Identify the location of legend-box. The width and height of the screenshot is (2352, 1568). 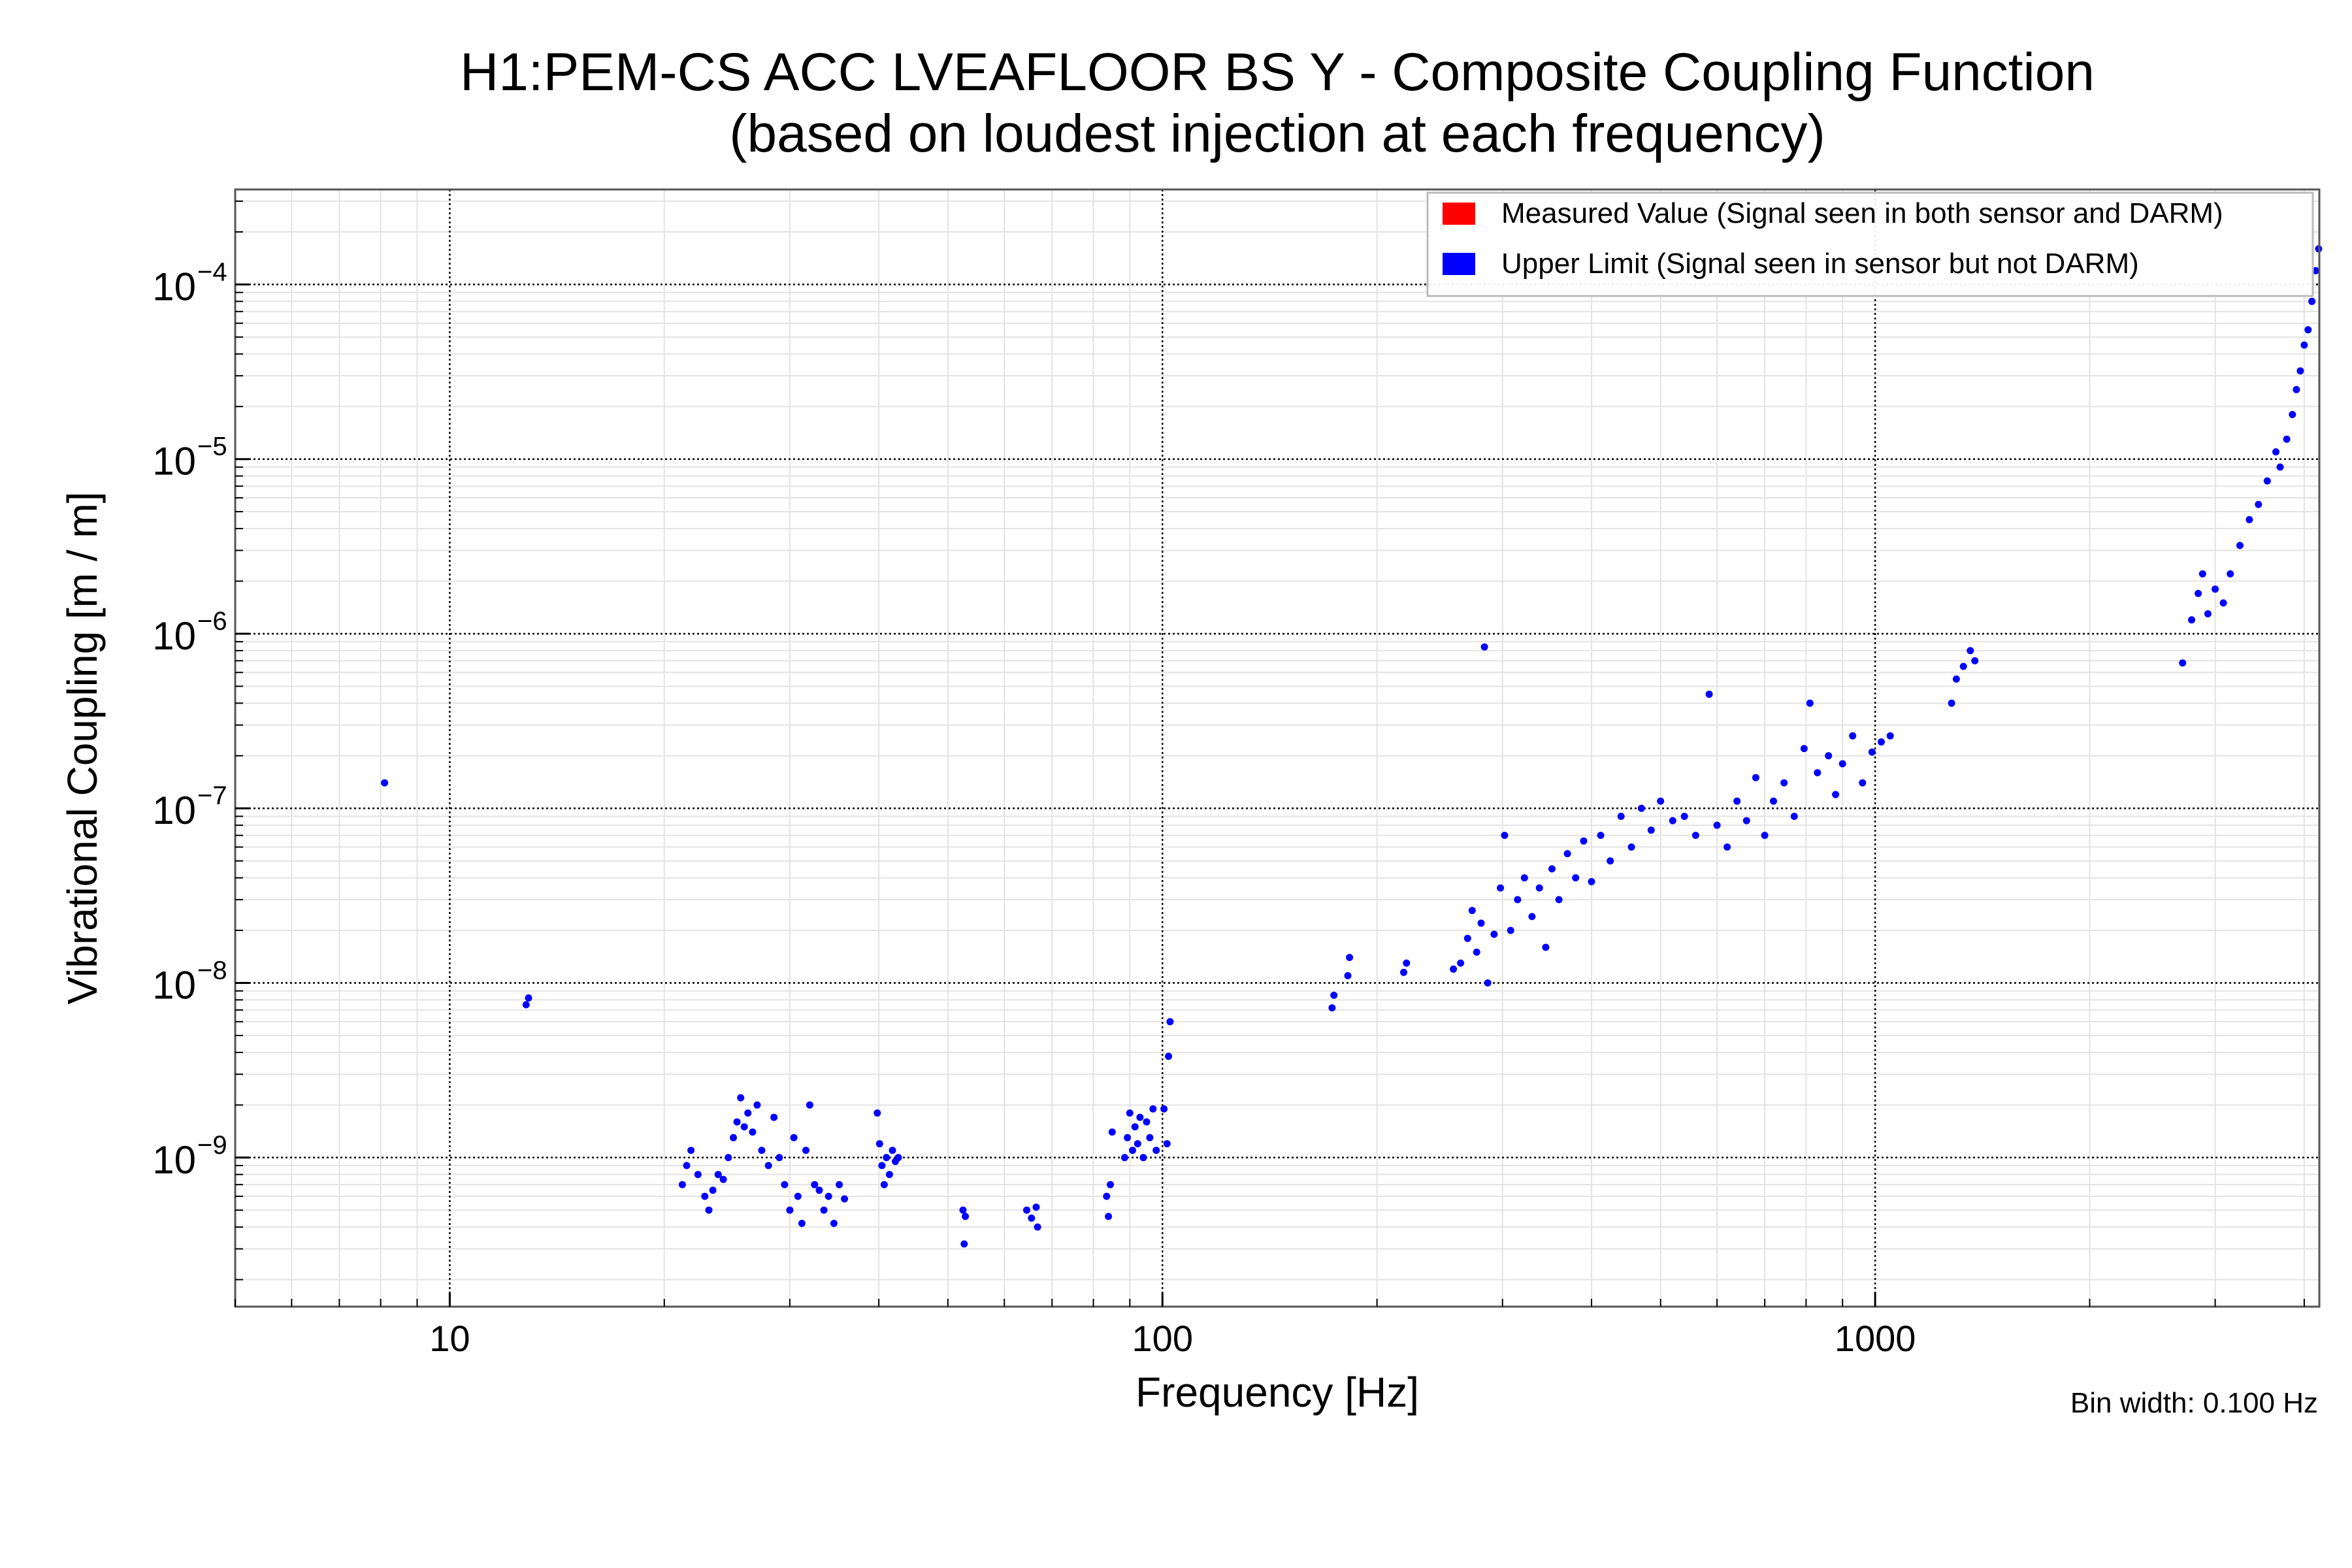
(1870, 244).